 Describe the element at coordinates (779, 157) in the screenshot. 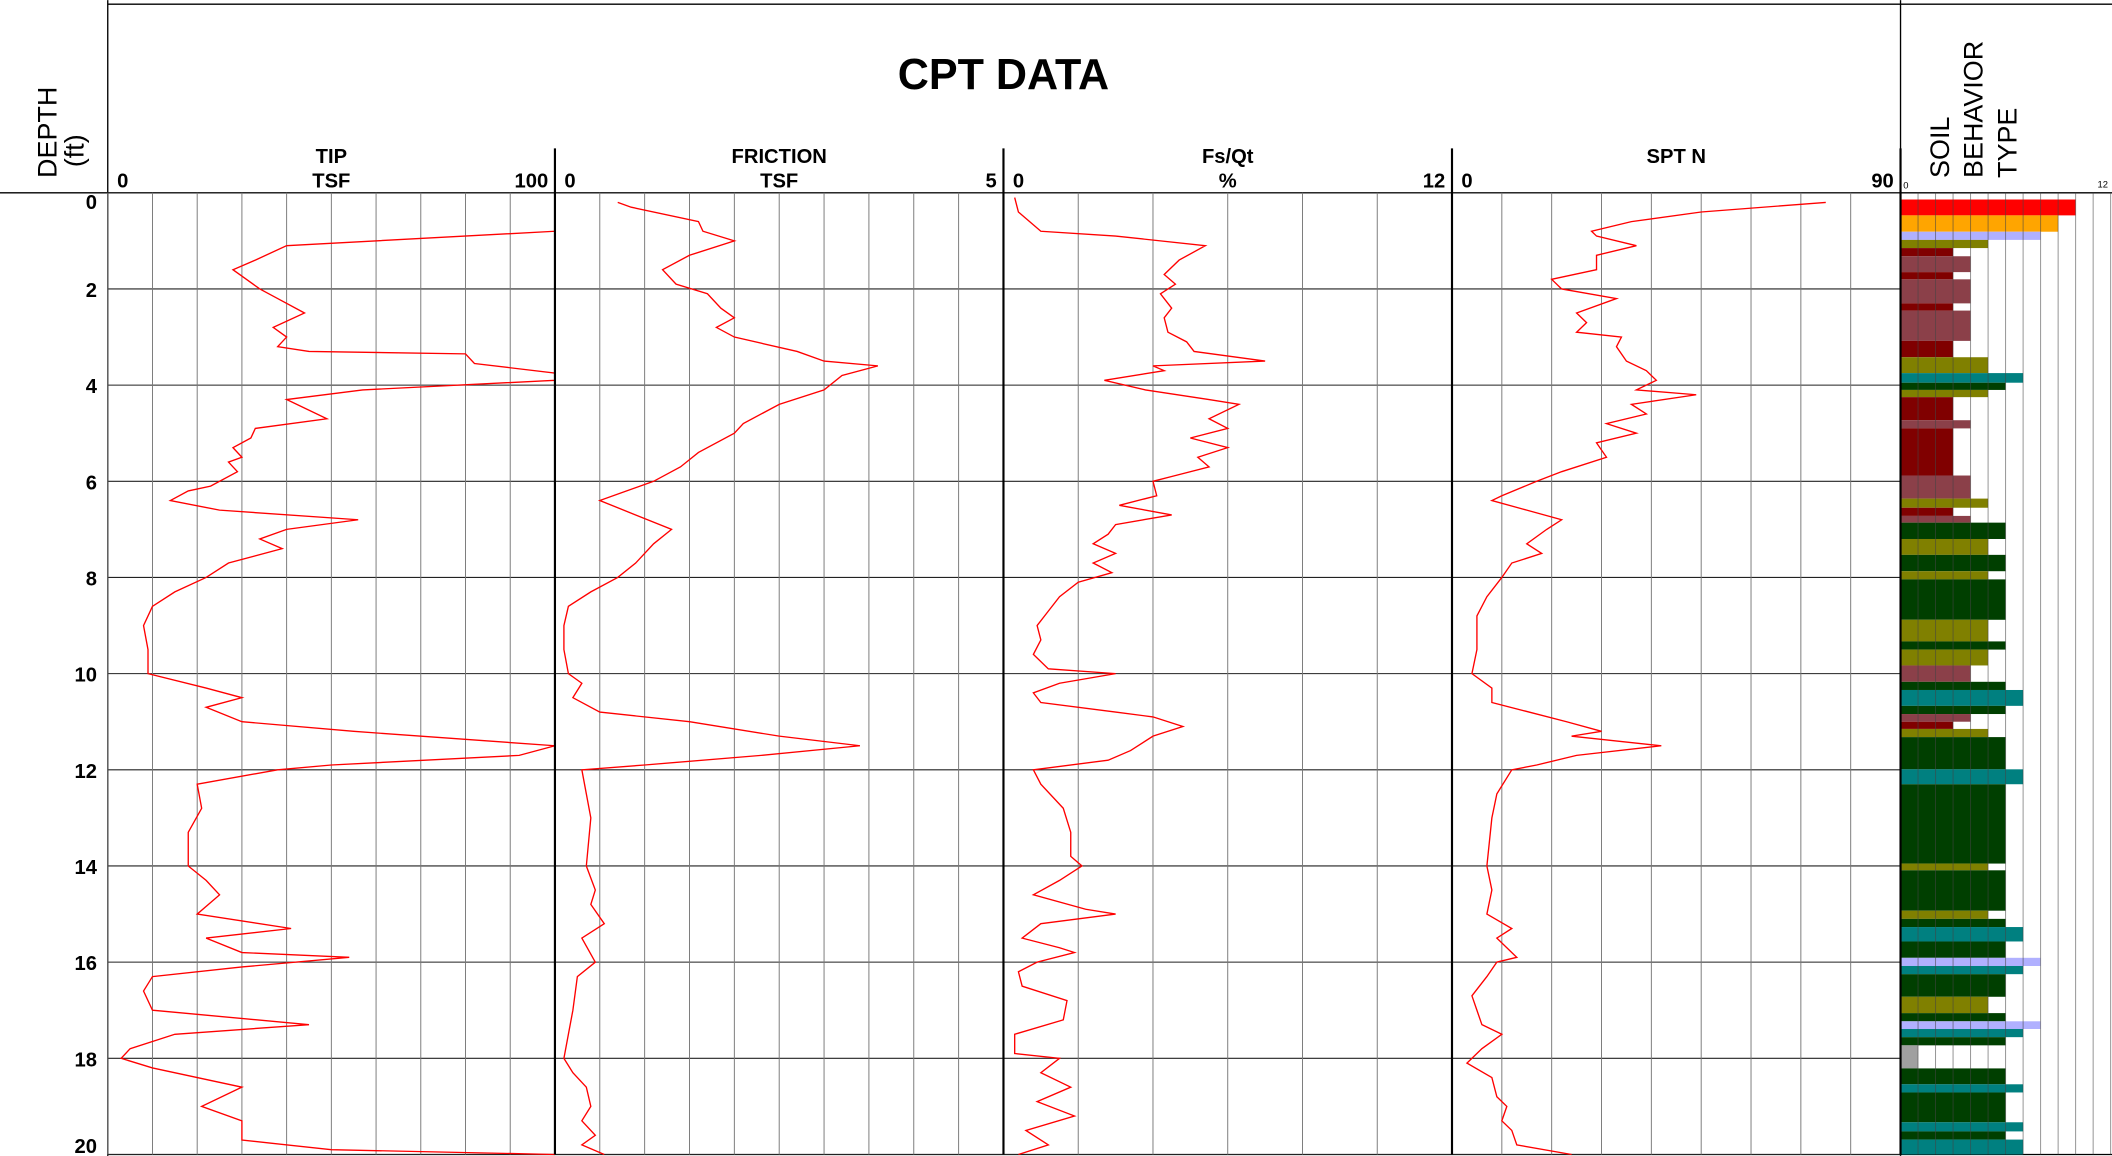

I see `panel-title: FRICTION` at that location.